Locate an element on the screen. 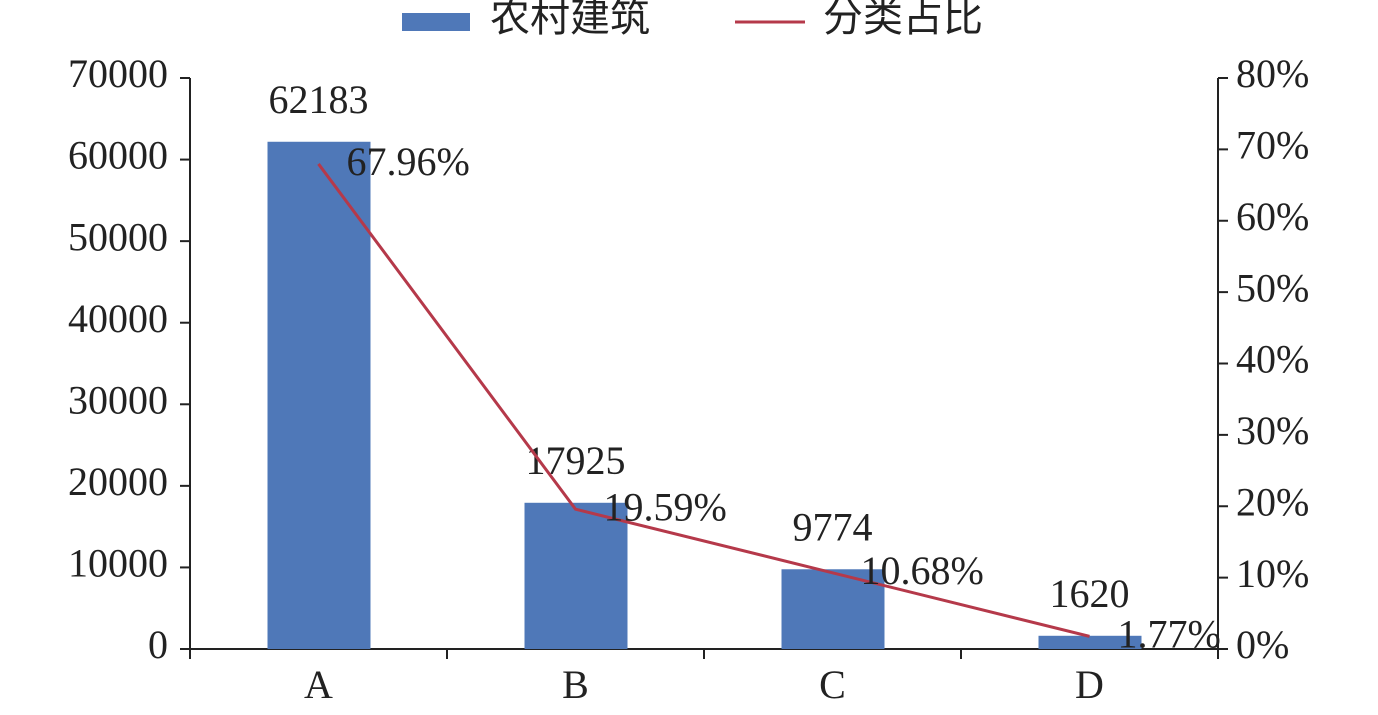 This screenshot has width=1378, height=715. y-tick-label: 10000 is located at coordinates (118, 563).